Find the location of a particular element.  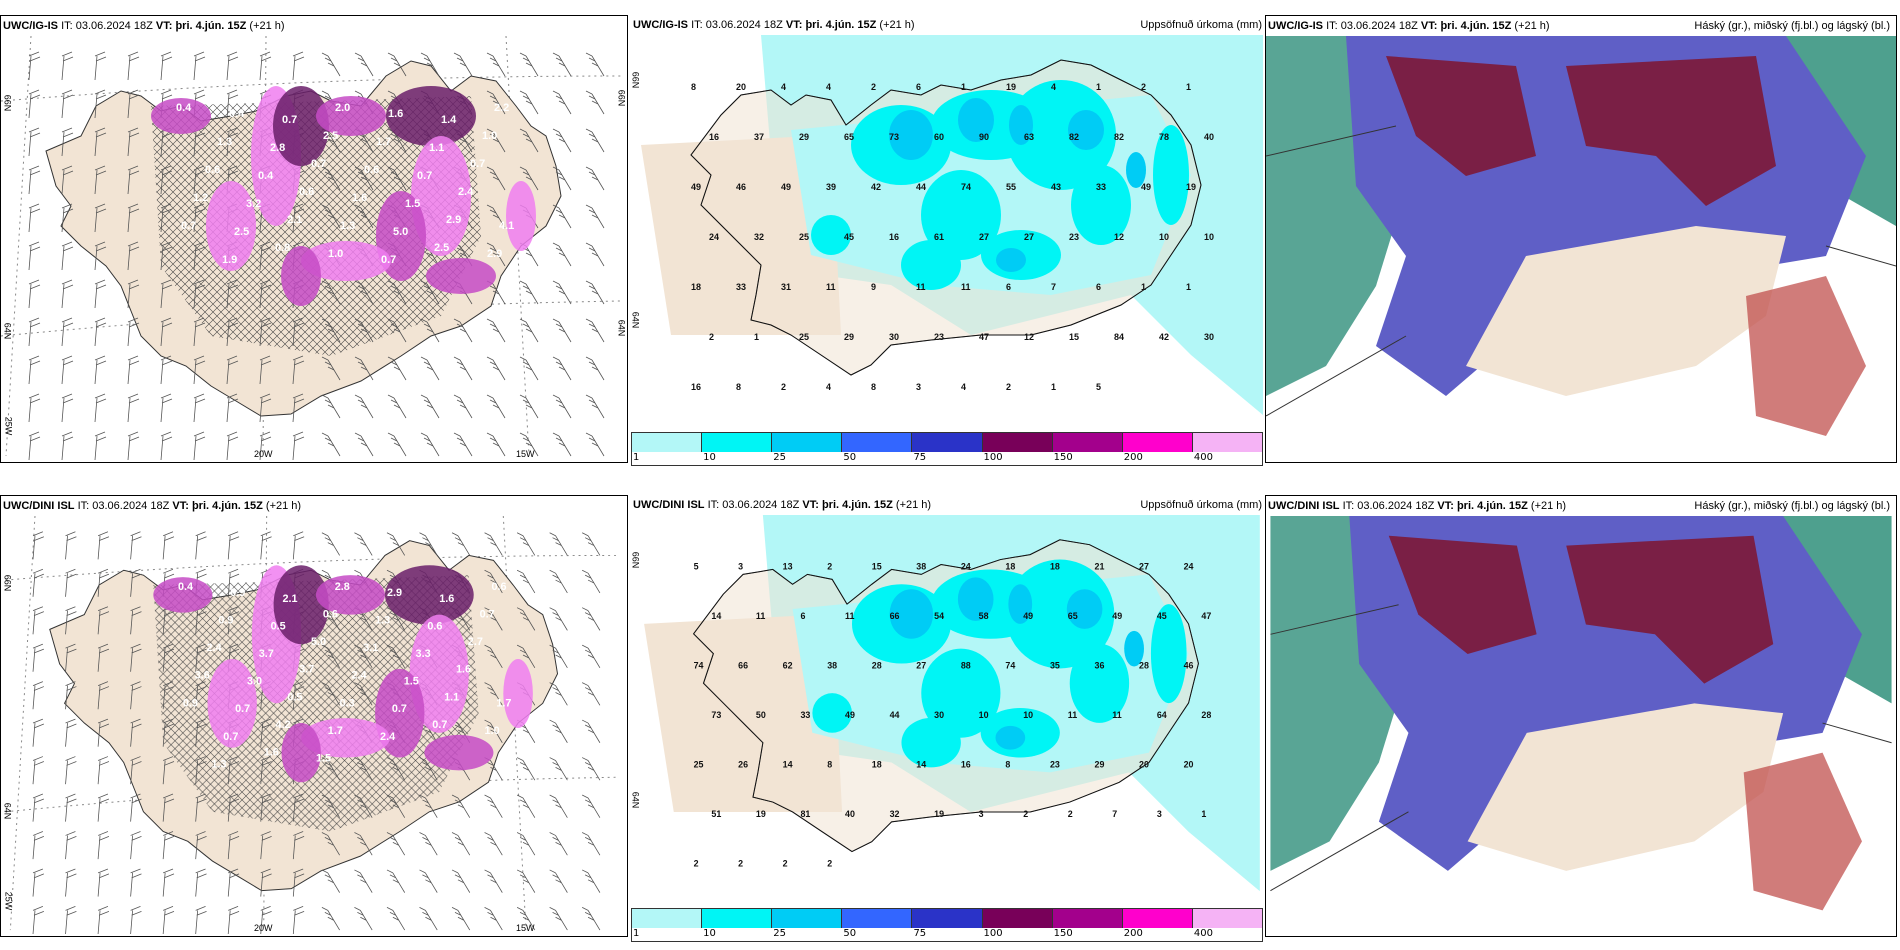

lon-line-25w is located at coordinates (18, 246).